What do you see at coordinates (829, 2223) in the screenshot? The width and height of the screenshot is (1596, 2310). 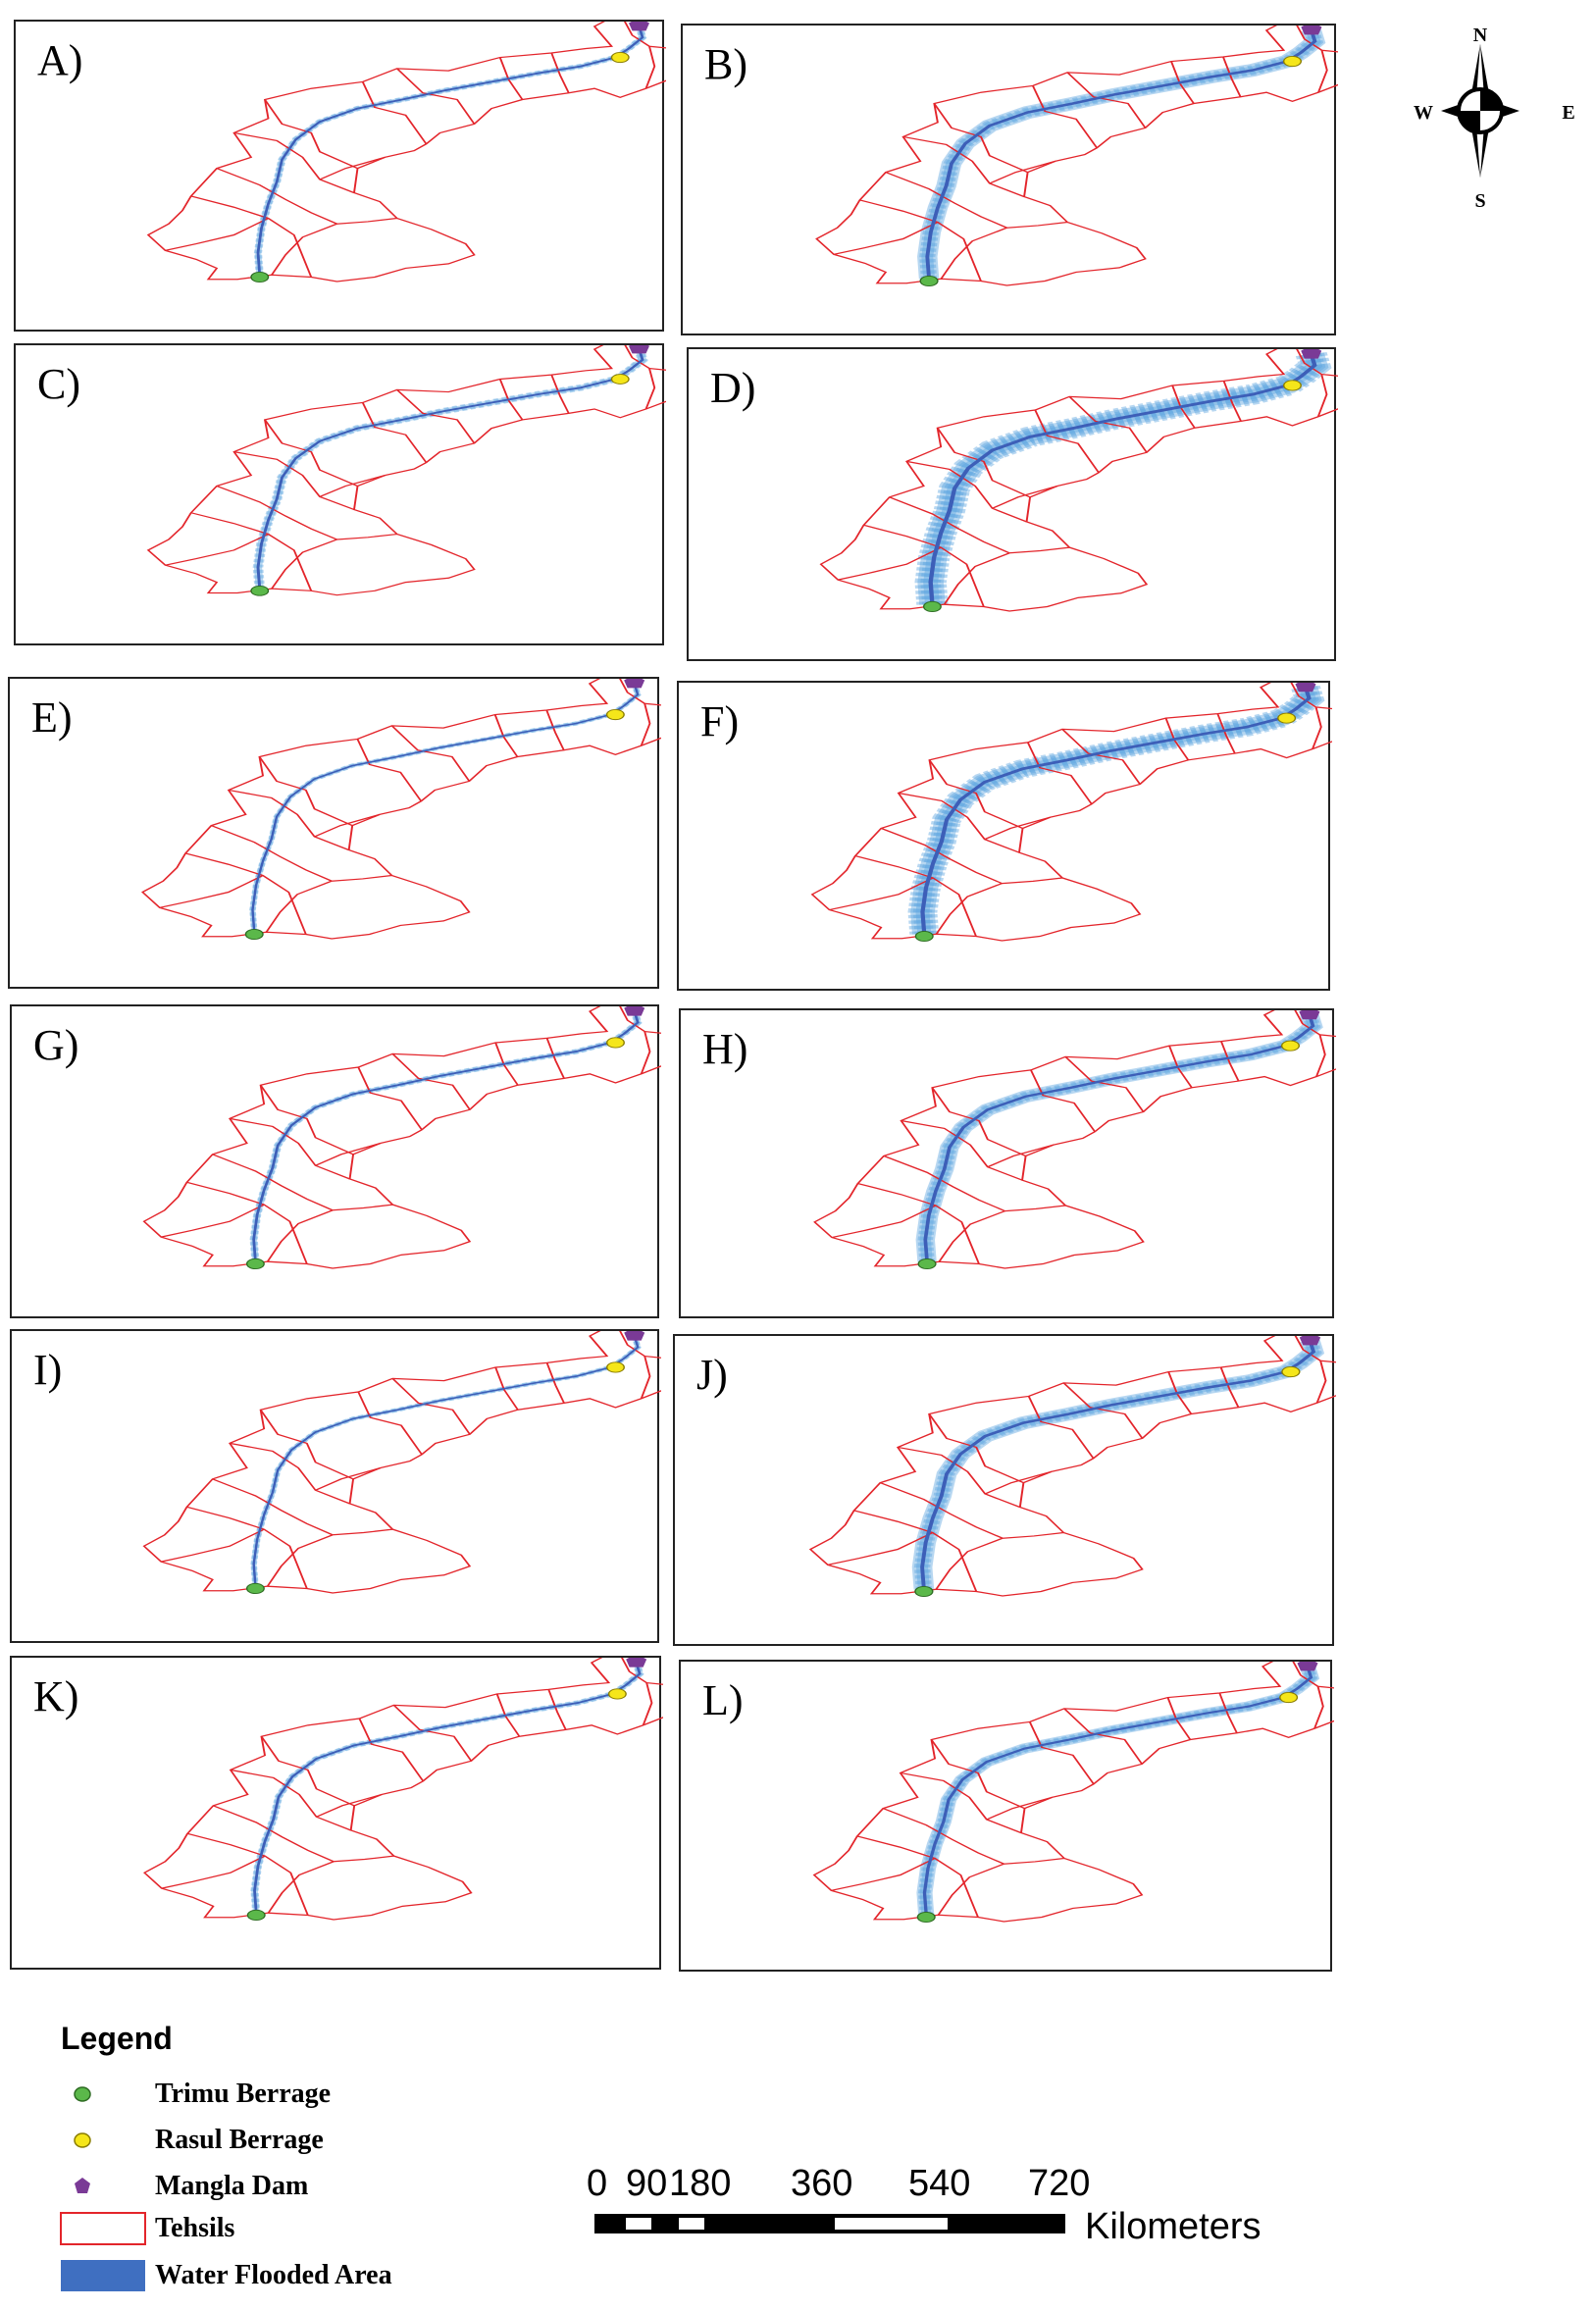 I see `scale-bar-graphic` at bounding box center [829, 2223].